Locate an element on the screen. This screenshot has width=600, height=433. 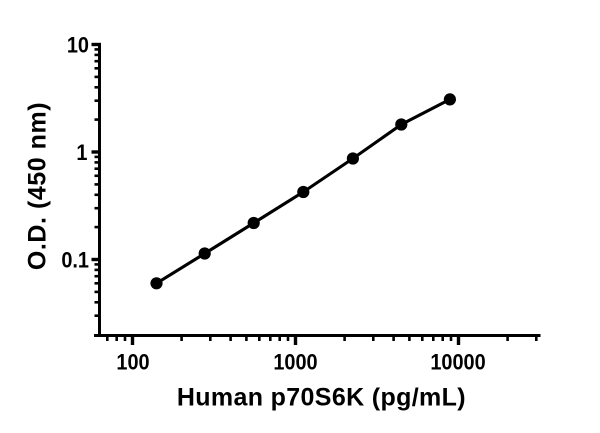
svg-text: O.D. (450 nm) is located at coordinates (38, 186).